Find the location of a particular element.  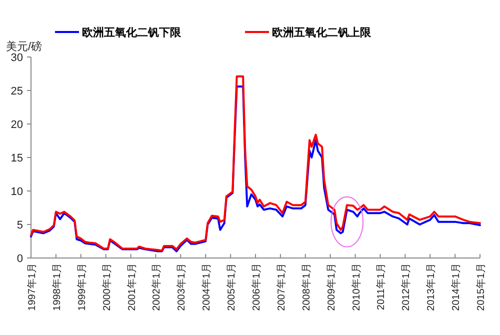

x-tick-label: 2007年1月 is located at coordinates (281, 287).